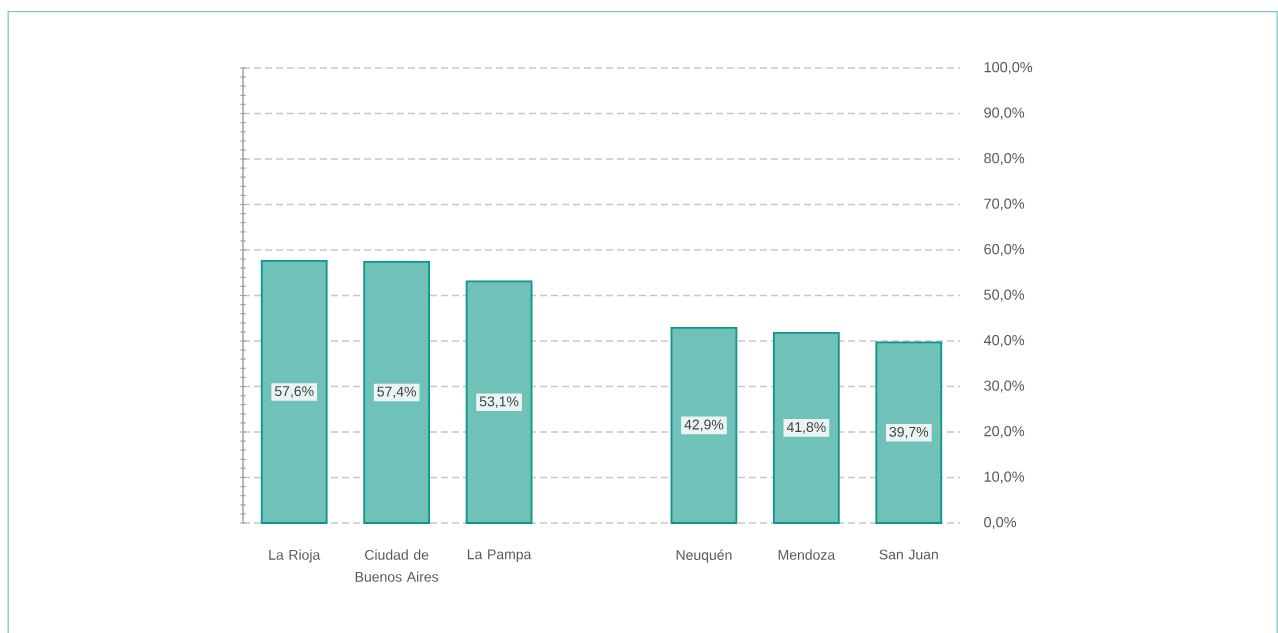  Describe the element at coordinates (499, 556) in the screenshot. I see `x-tick-label: La Pampa` at that location.